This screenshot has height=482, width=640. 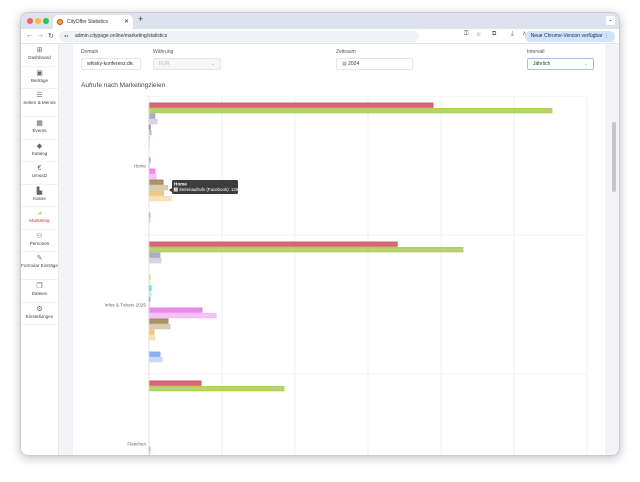 I want to click on browser-tab: CityOffer Statistics ✕, so click(x=93, y=22).